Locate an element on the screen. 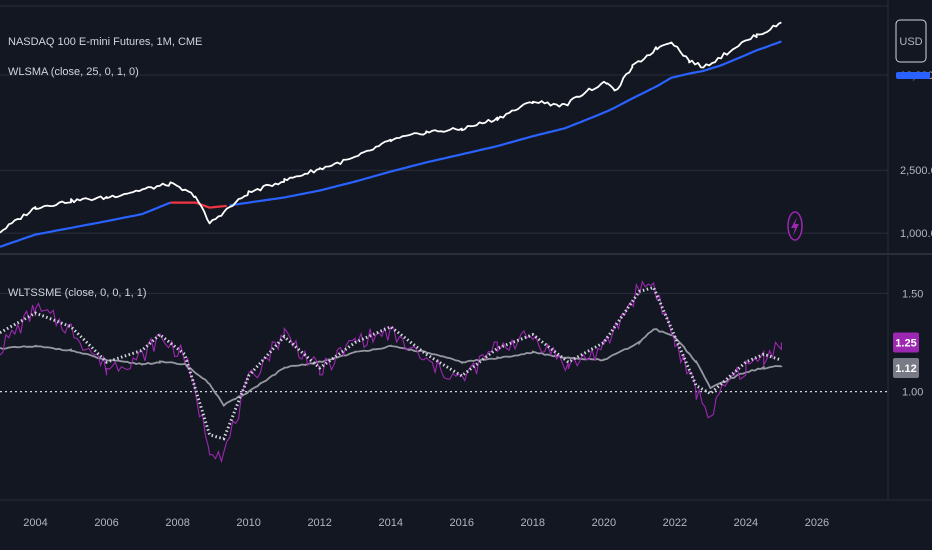 The image size is (932, 550). currency-button: USD is located at coordinates (911, 41).